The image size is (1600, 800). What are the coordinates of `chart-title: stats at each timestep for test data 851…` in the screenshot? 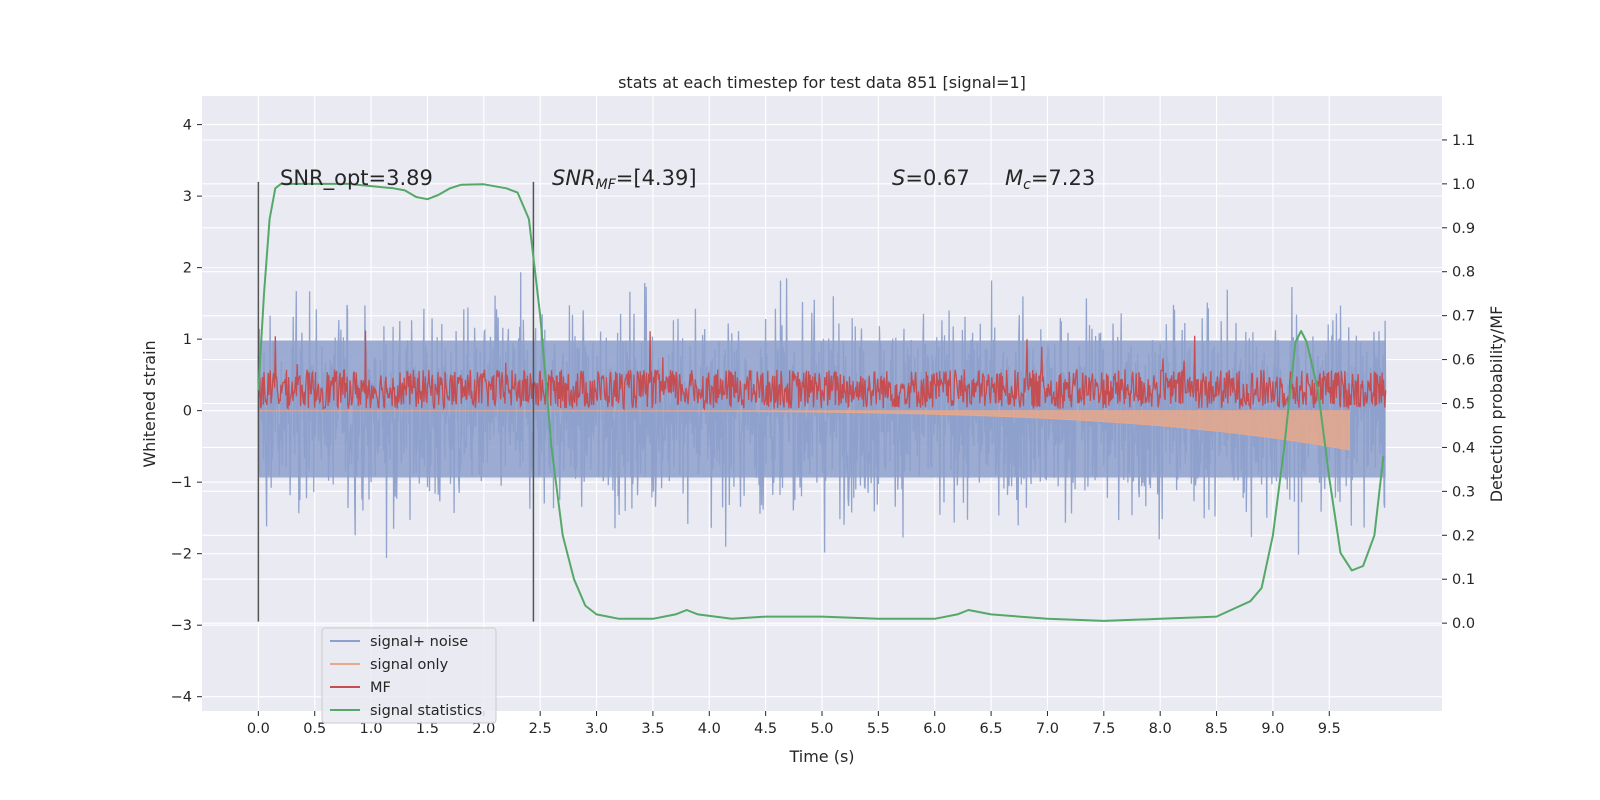 It's located at (822, 82).